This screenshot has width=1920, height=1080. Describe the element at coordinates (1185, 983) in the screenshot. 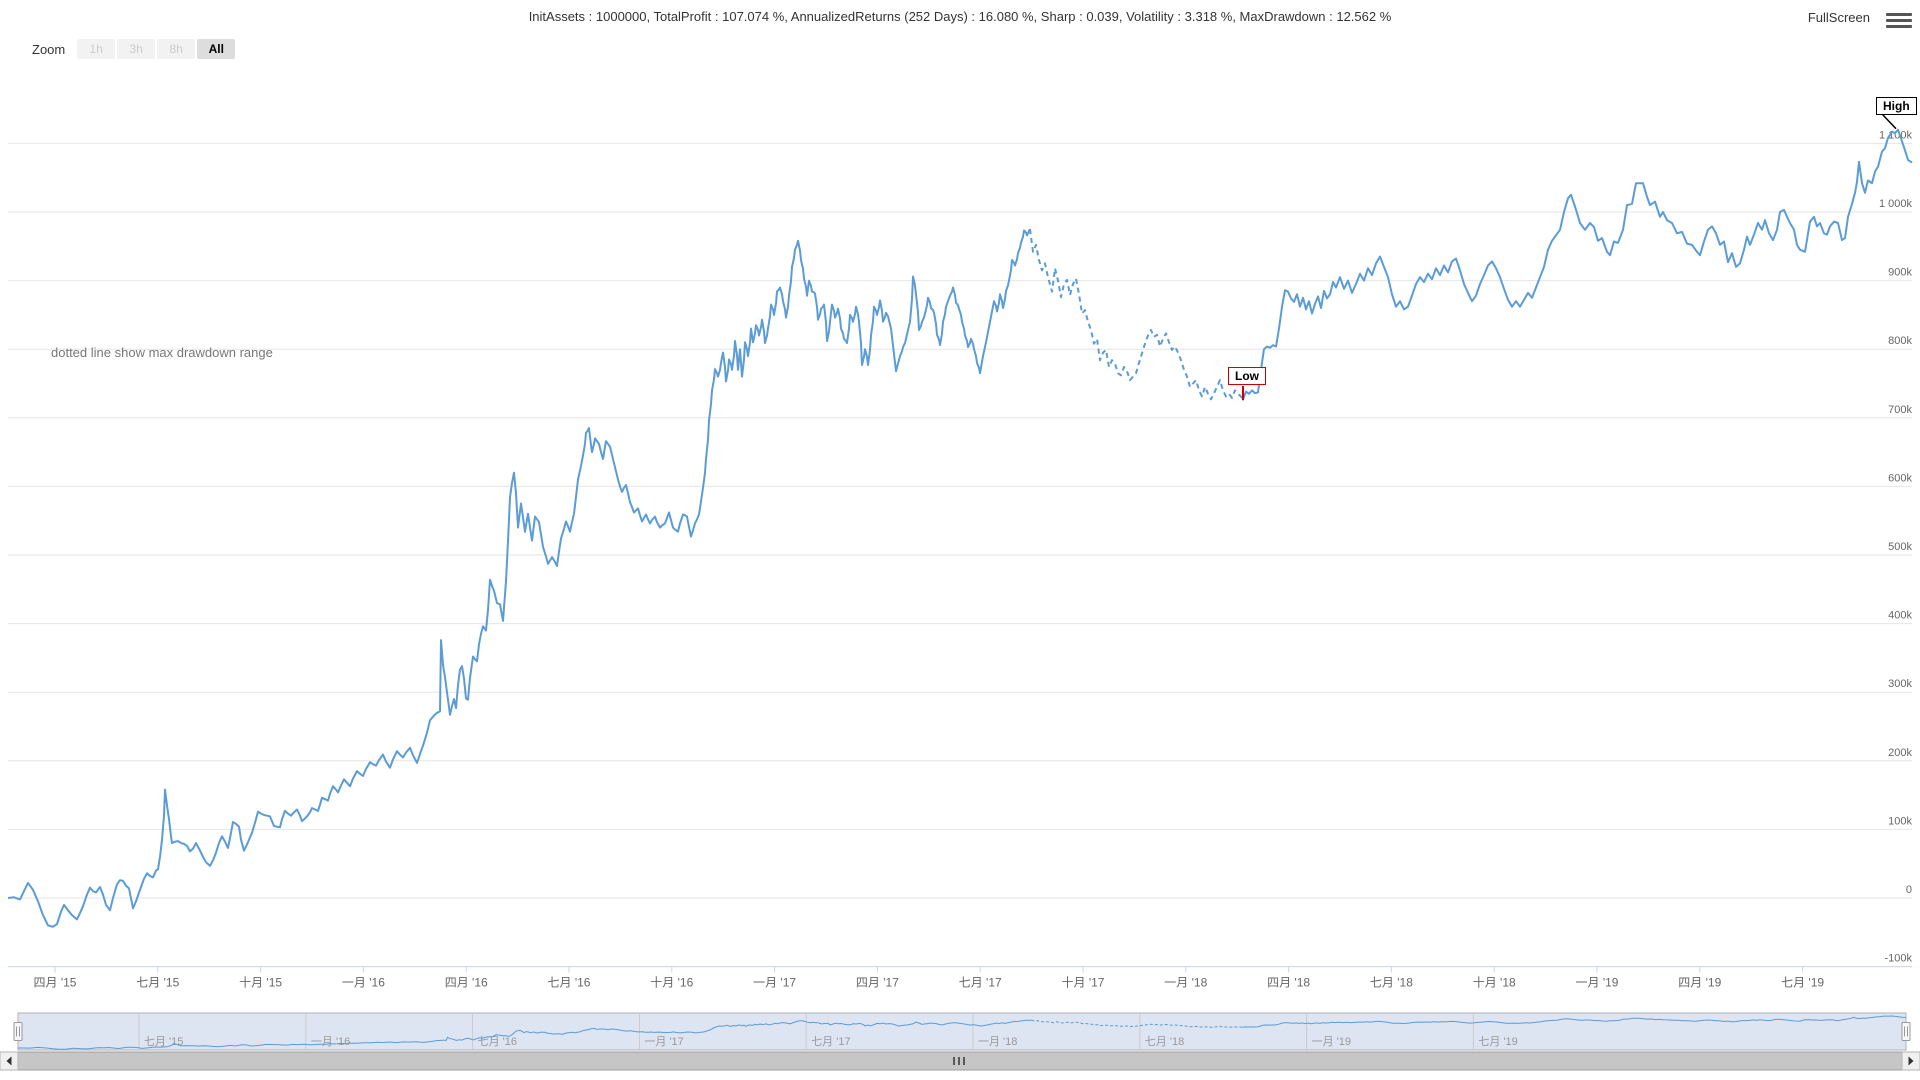

I see `x-axis-label: 一月 '18` at that location.